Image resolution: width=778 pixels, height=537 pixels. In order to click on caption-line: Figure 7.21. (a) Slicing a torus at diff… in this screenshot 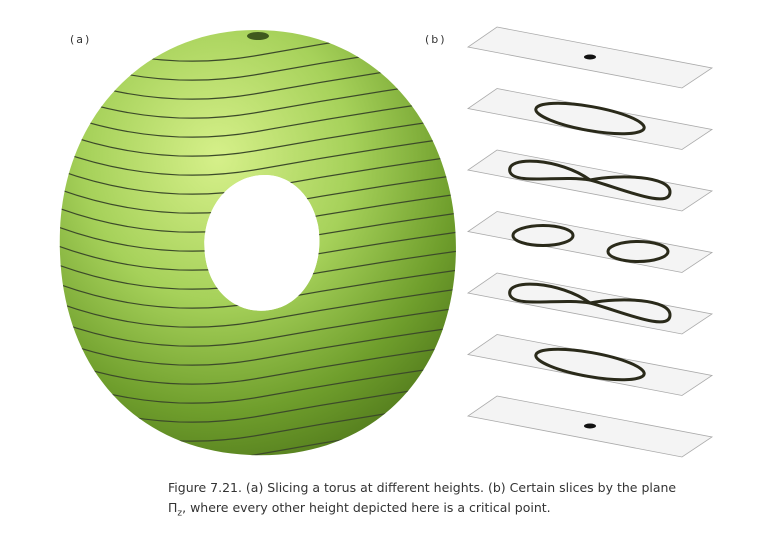, I will do `click(422, 487)`.